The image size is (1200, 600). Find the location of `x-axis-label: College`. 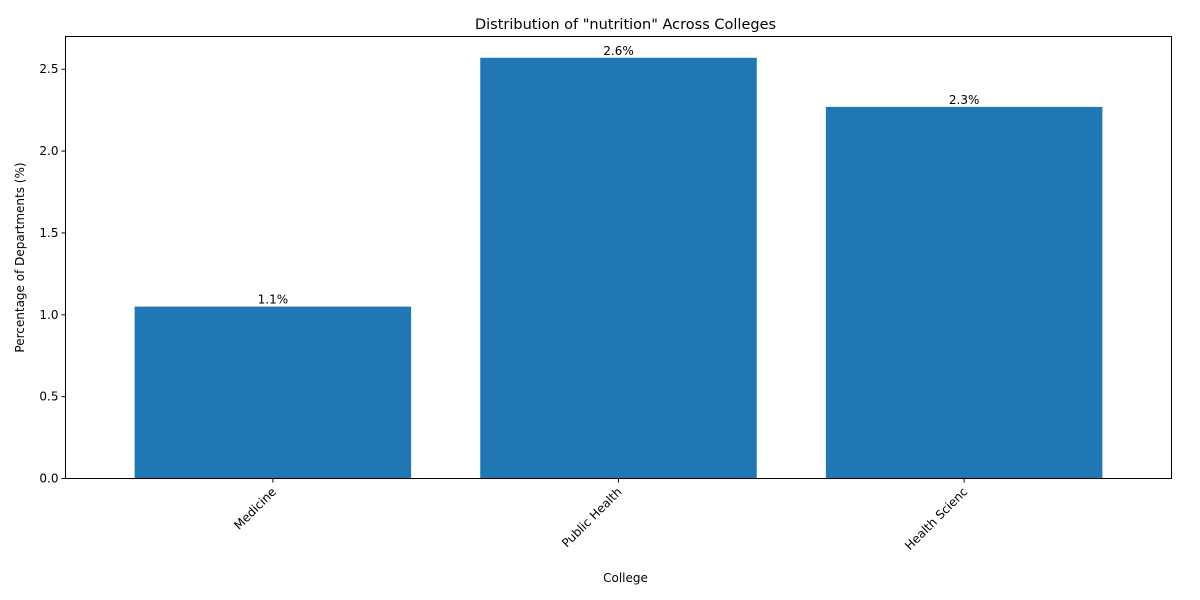

x-axis-label: College is located at coordinates (625, 578).